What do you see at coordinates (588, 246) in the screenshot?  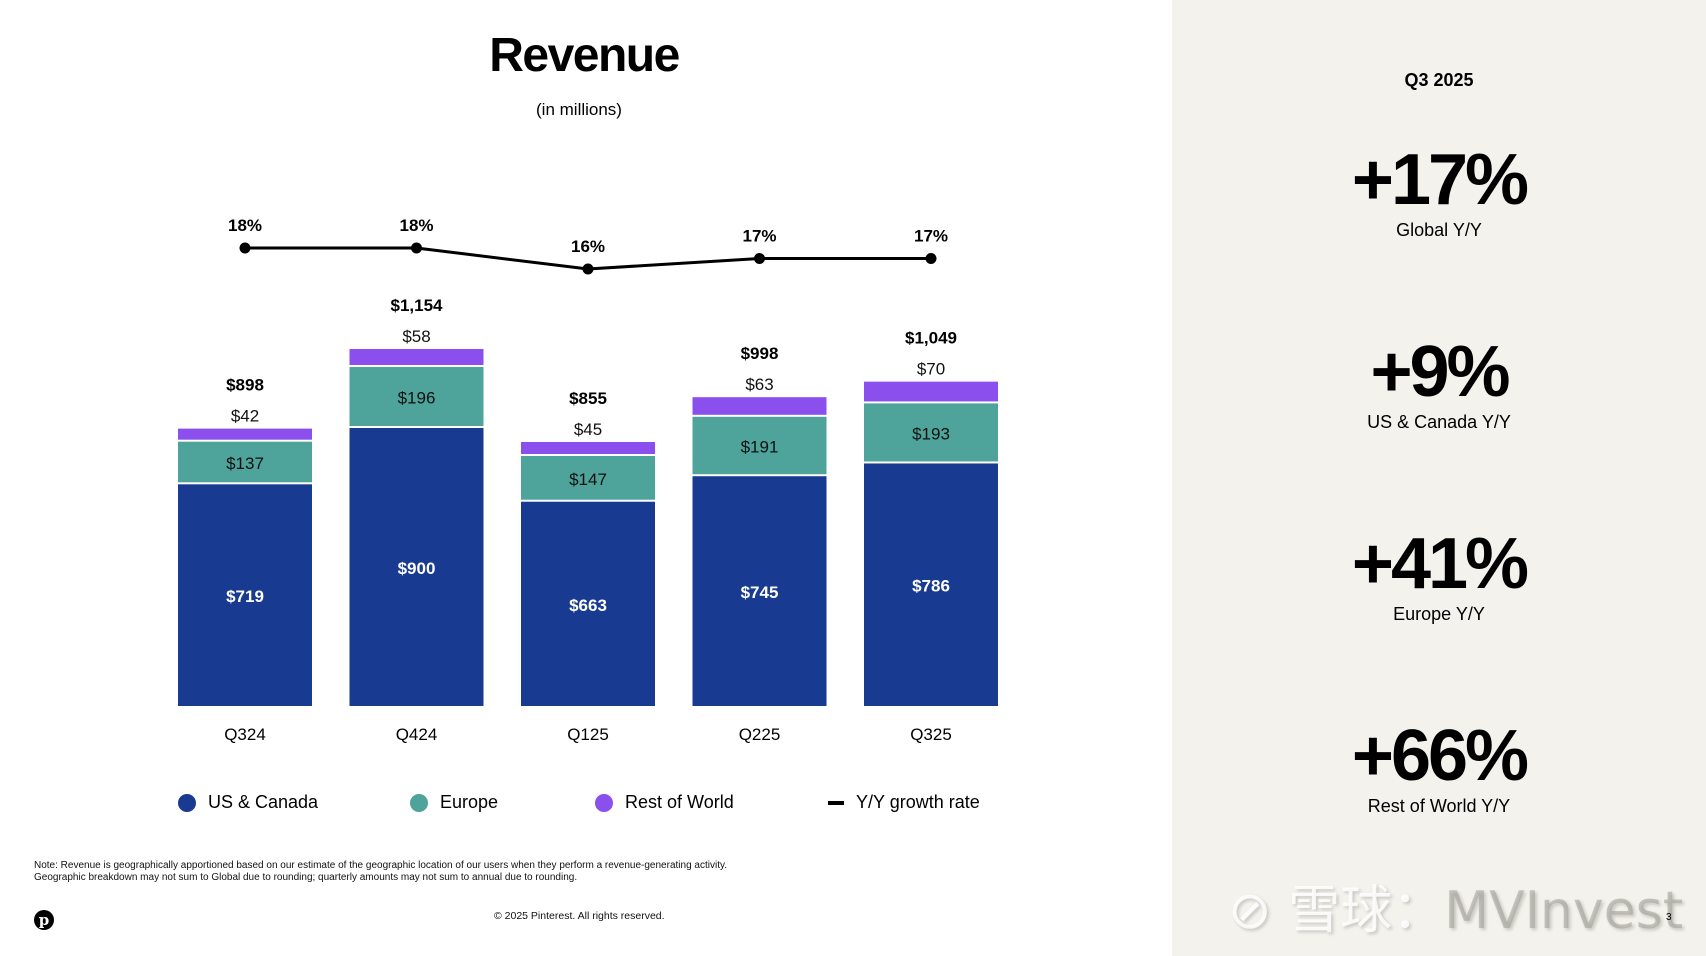 I see `growth-rate-label: 16%` at bounding box center [588, 246].